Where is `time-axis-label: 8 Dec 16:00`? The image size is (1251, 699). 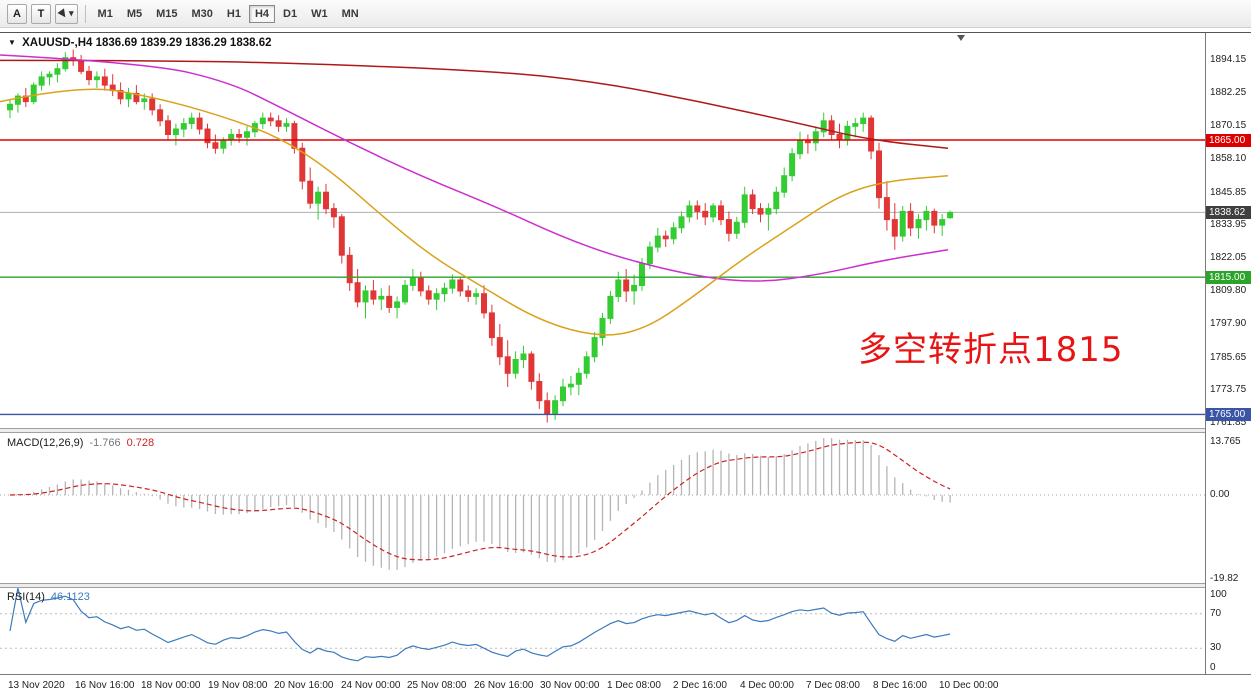 time-axis-label: 8 Dec 16:00 is located at coordinates (900, 685).